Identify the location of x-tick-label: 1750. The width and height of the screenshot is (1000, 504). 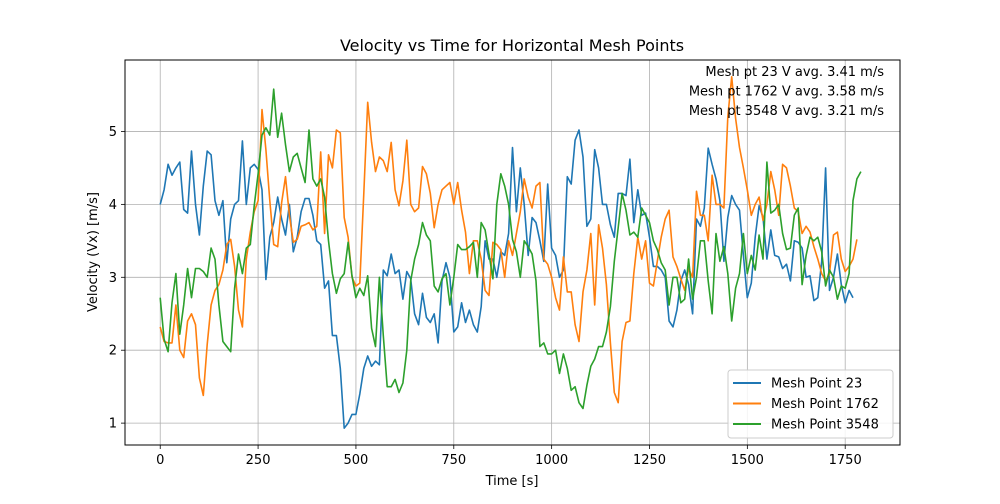
(845, 460).